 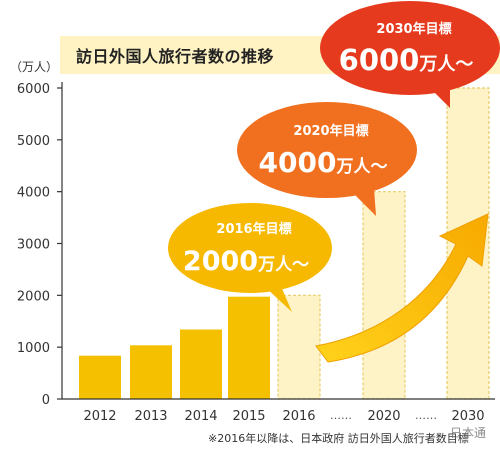 I want to click on x-tick-label: 2012, so click(x=99, y=416).